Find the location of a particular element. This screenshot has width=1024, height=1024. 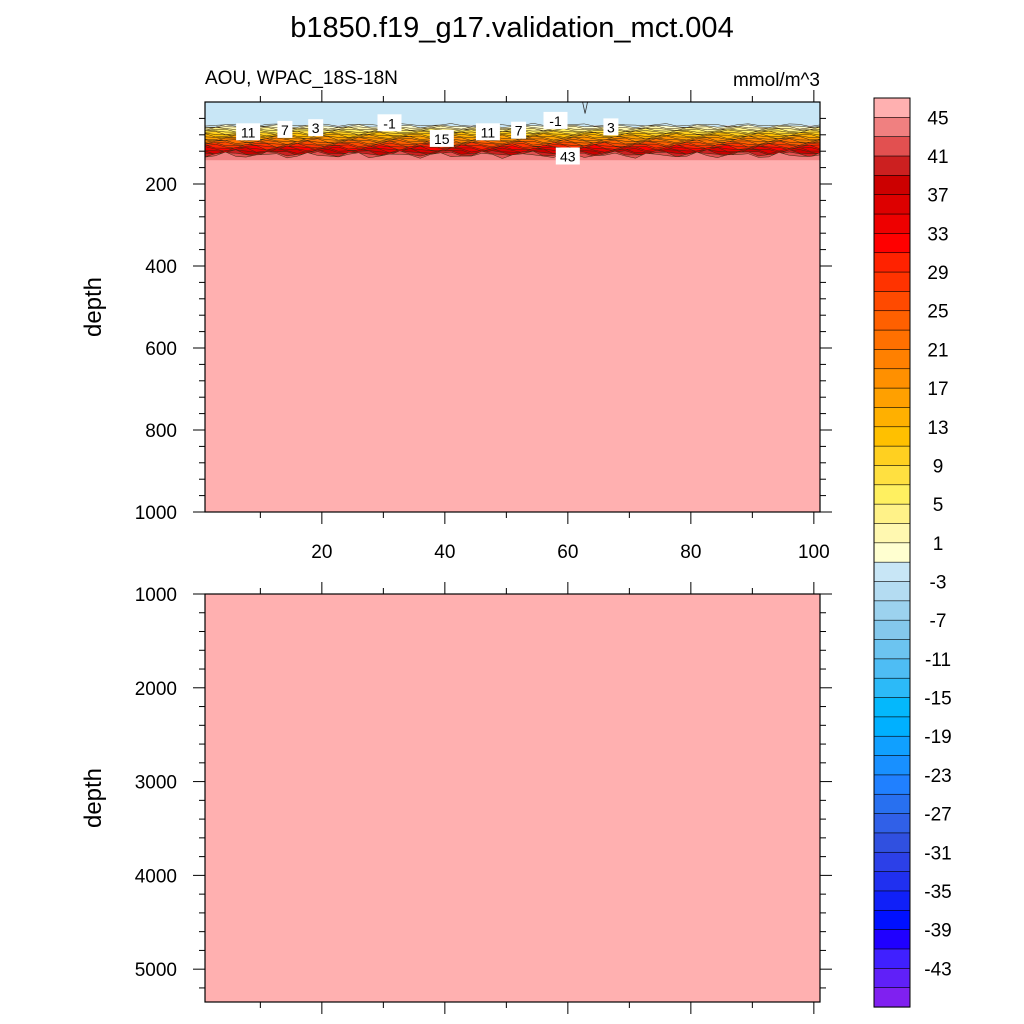

contour-label-text: 11 is located at coordinates (488, 132).